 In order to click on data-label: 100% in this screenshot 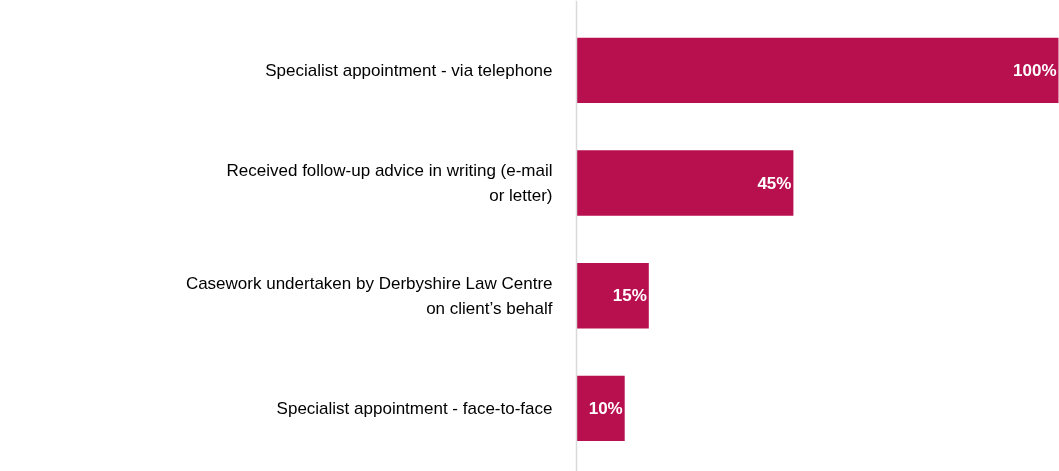, I will do `click(1035, 70)`.